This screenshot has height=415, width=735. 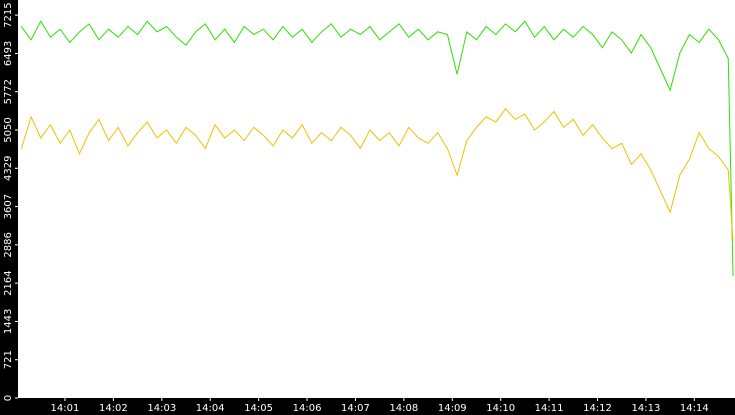 I want to click on x-tick-label: 14:02, so click(x=113, y=408).